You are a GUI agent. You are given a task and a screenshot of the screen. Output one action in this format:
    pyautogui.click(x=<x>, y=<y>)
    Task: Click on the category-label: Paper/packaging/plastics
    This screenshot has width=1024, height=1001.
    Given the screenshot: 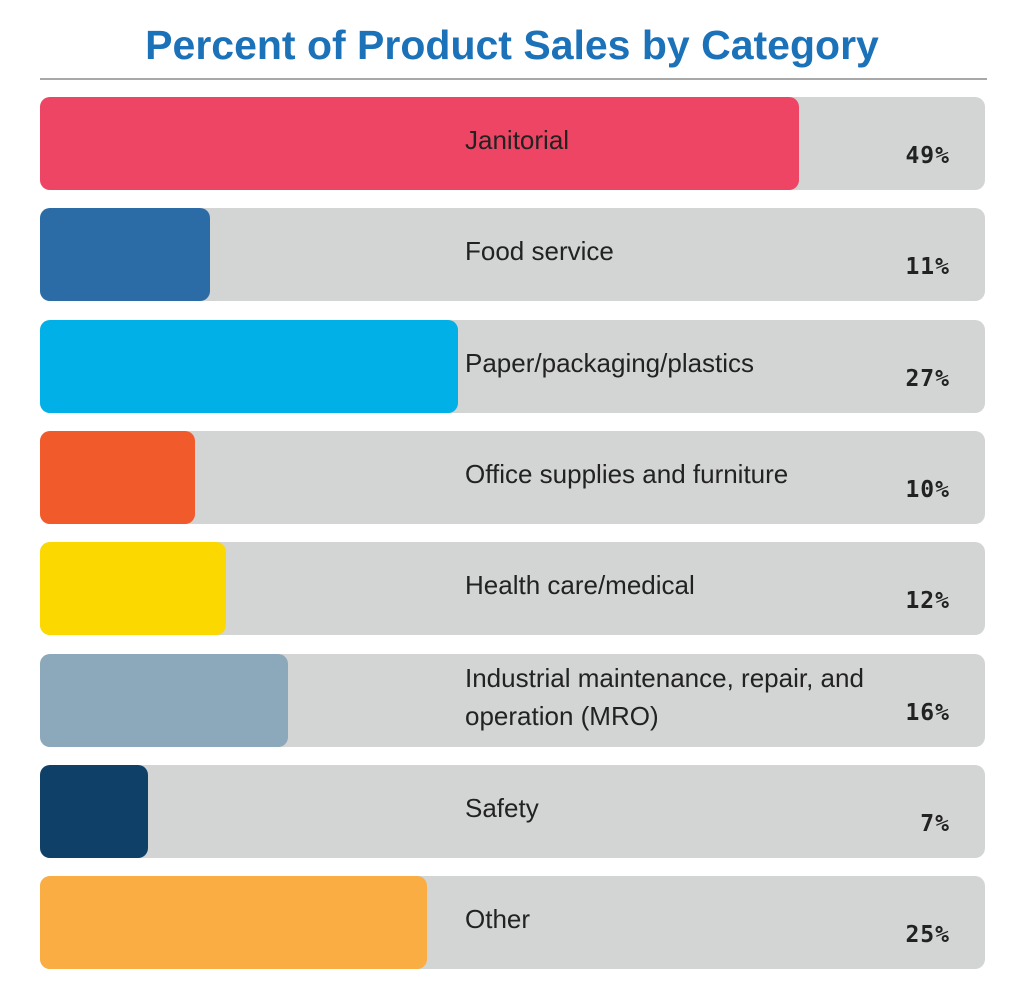 What is the action you would take?
    pyautogui.click(x=610, y=362)
    